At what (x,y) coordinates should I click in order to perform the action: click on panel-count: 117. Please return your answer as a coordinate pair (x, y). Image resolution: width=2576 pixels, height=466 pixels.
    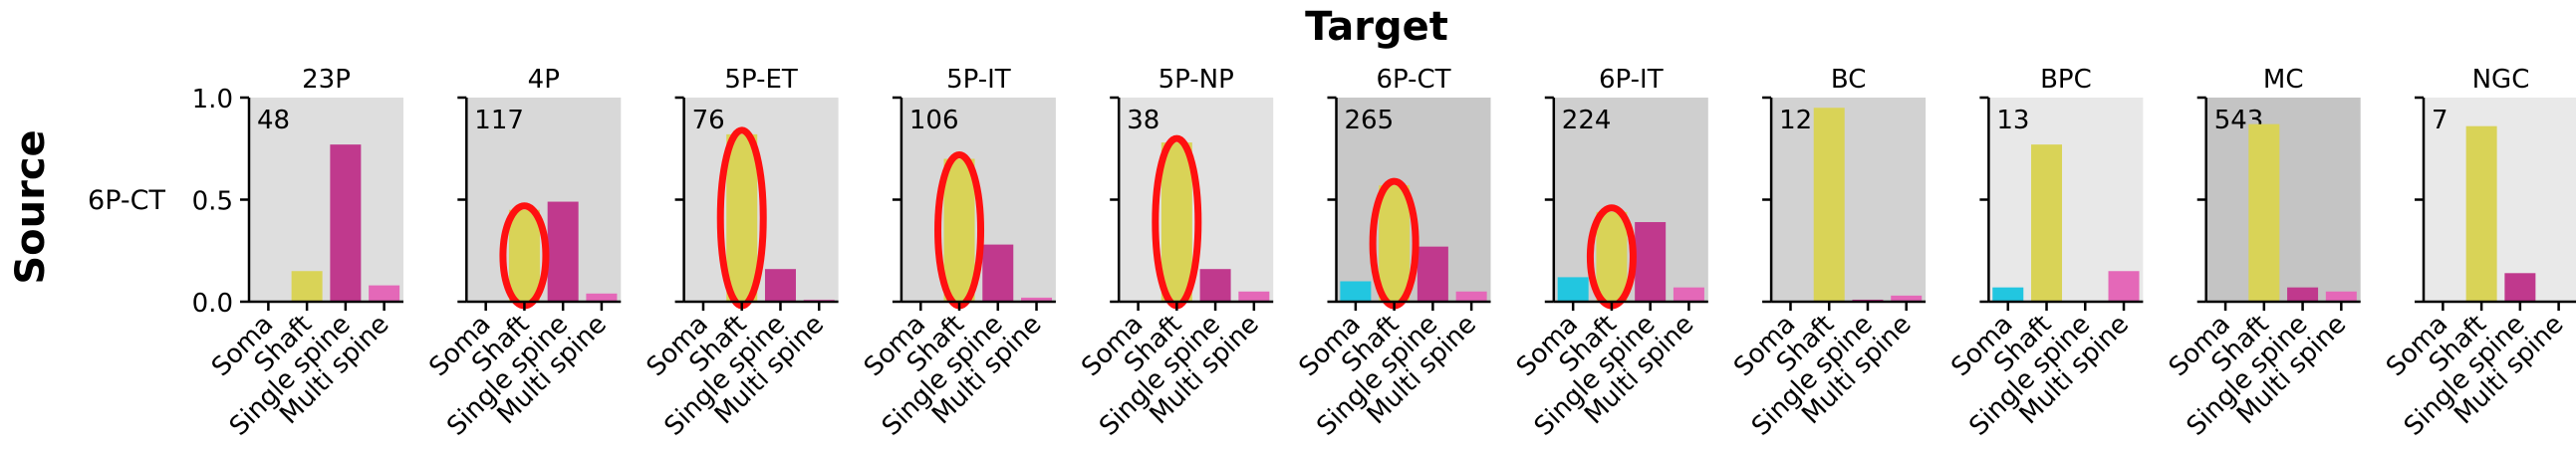
    Looking at the image, I should click on (499, 121).